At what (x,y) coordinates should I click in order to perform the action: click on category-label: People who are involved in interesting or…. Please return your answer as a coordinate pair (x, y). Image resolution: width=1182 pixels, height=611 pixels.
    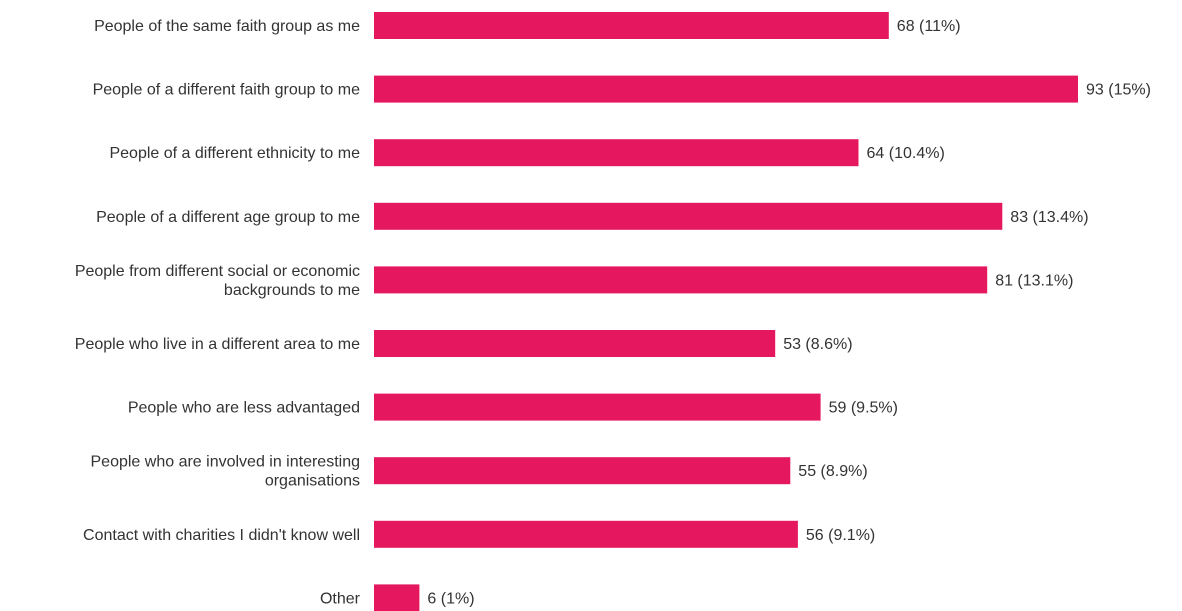
    Looking at the image, I should click on (226, 472).